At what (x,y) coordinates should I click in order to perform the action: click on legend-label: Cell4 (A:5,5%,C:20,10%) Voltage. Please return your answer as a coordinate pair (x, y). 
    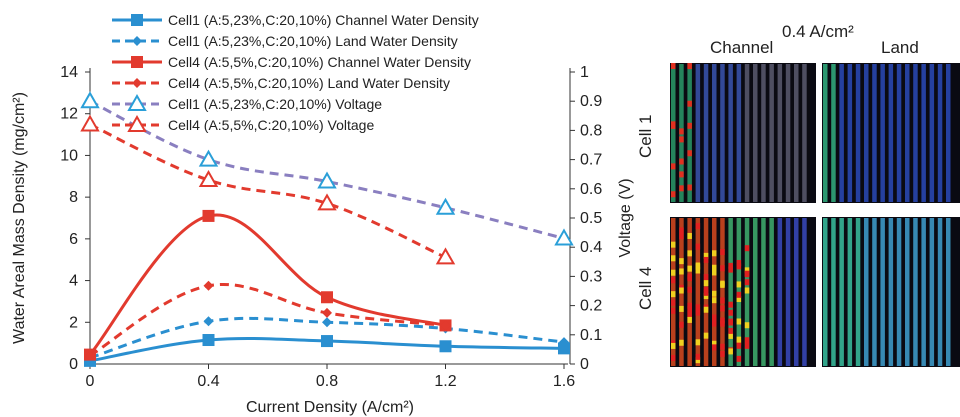
    Looking at the image, I should click on (271, 125).